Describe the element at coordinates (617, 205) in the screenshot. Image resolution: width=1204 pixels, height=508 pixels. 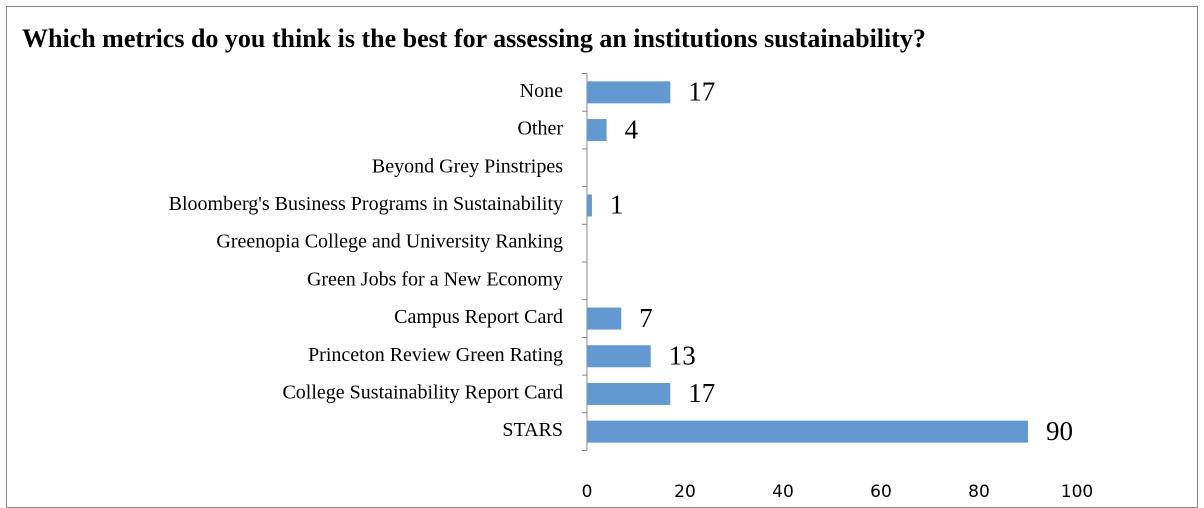
I see `data-label: 1` at that location.